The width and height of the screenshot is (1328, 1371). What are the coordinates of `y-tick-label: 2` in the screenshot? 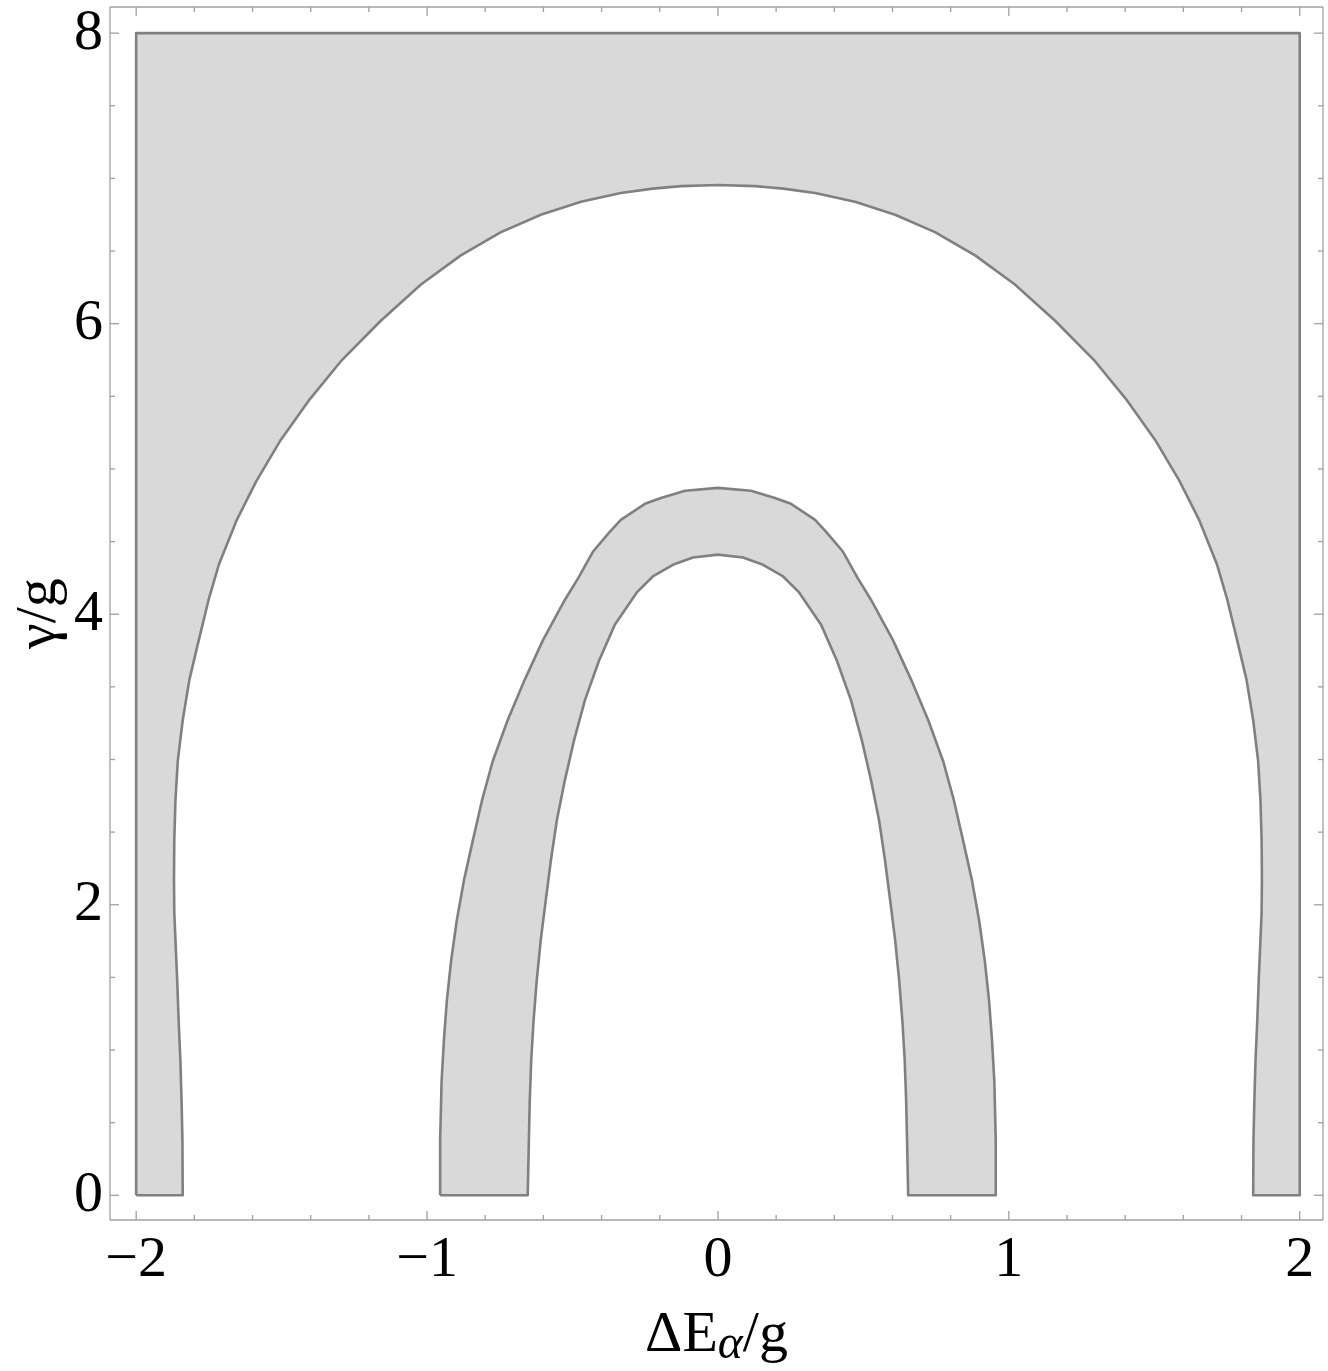 It's located at (88, 901).